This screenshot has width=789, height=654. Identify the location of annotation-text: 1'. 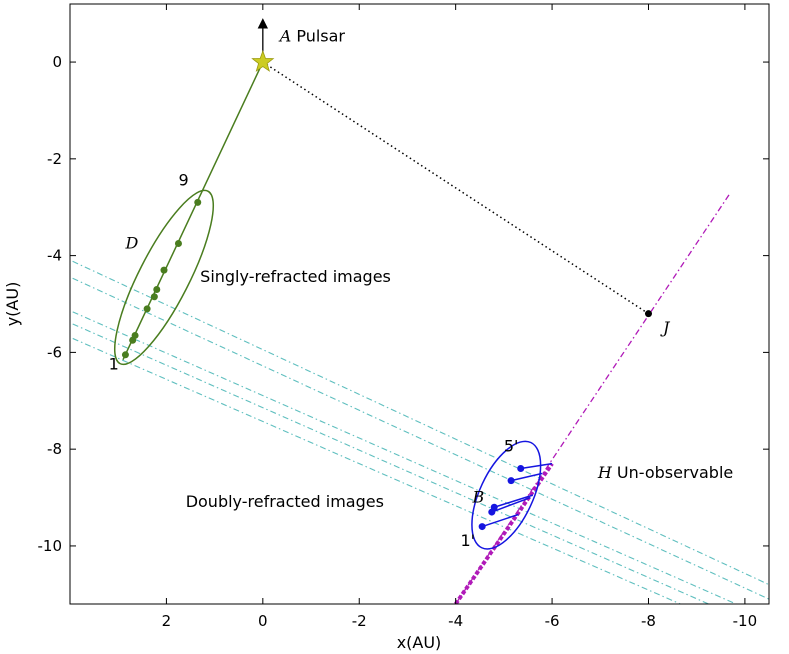
(467, 540).